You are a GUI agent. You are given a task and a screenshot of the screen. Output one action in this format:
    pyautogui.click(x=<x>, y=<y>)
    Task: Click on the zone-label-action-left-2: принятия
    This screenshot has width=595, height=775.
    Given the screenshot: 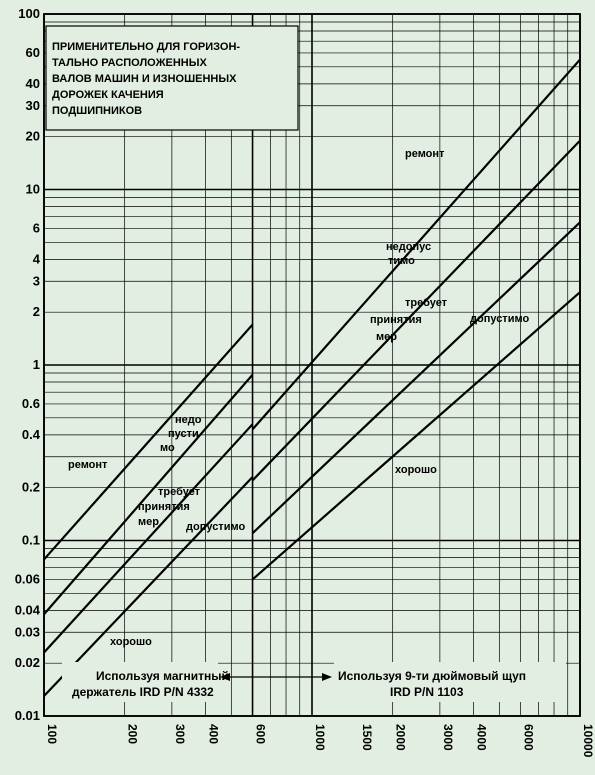 What is the action you would take?
    pyautogui.click(x=164, y=507)
    